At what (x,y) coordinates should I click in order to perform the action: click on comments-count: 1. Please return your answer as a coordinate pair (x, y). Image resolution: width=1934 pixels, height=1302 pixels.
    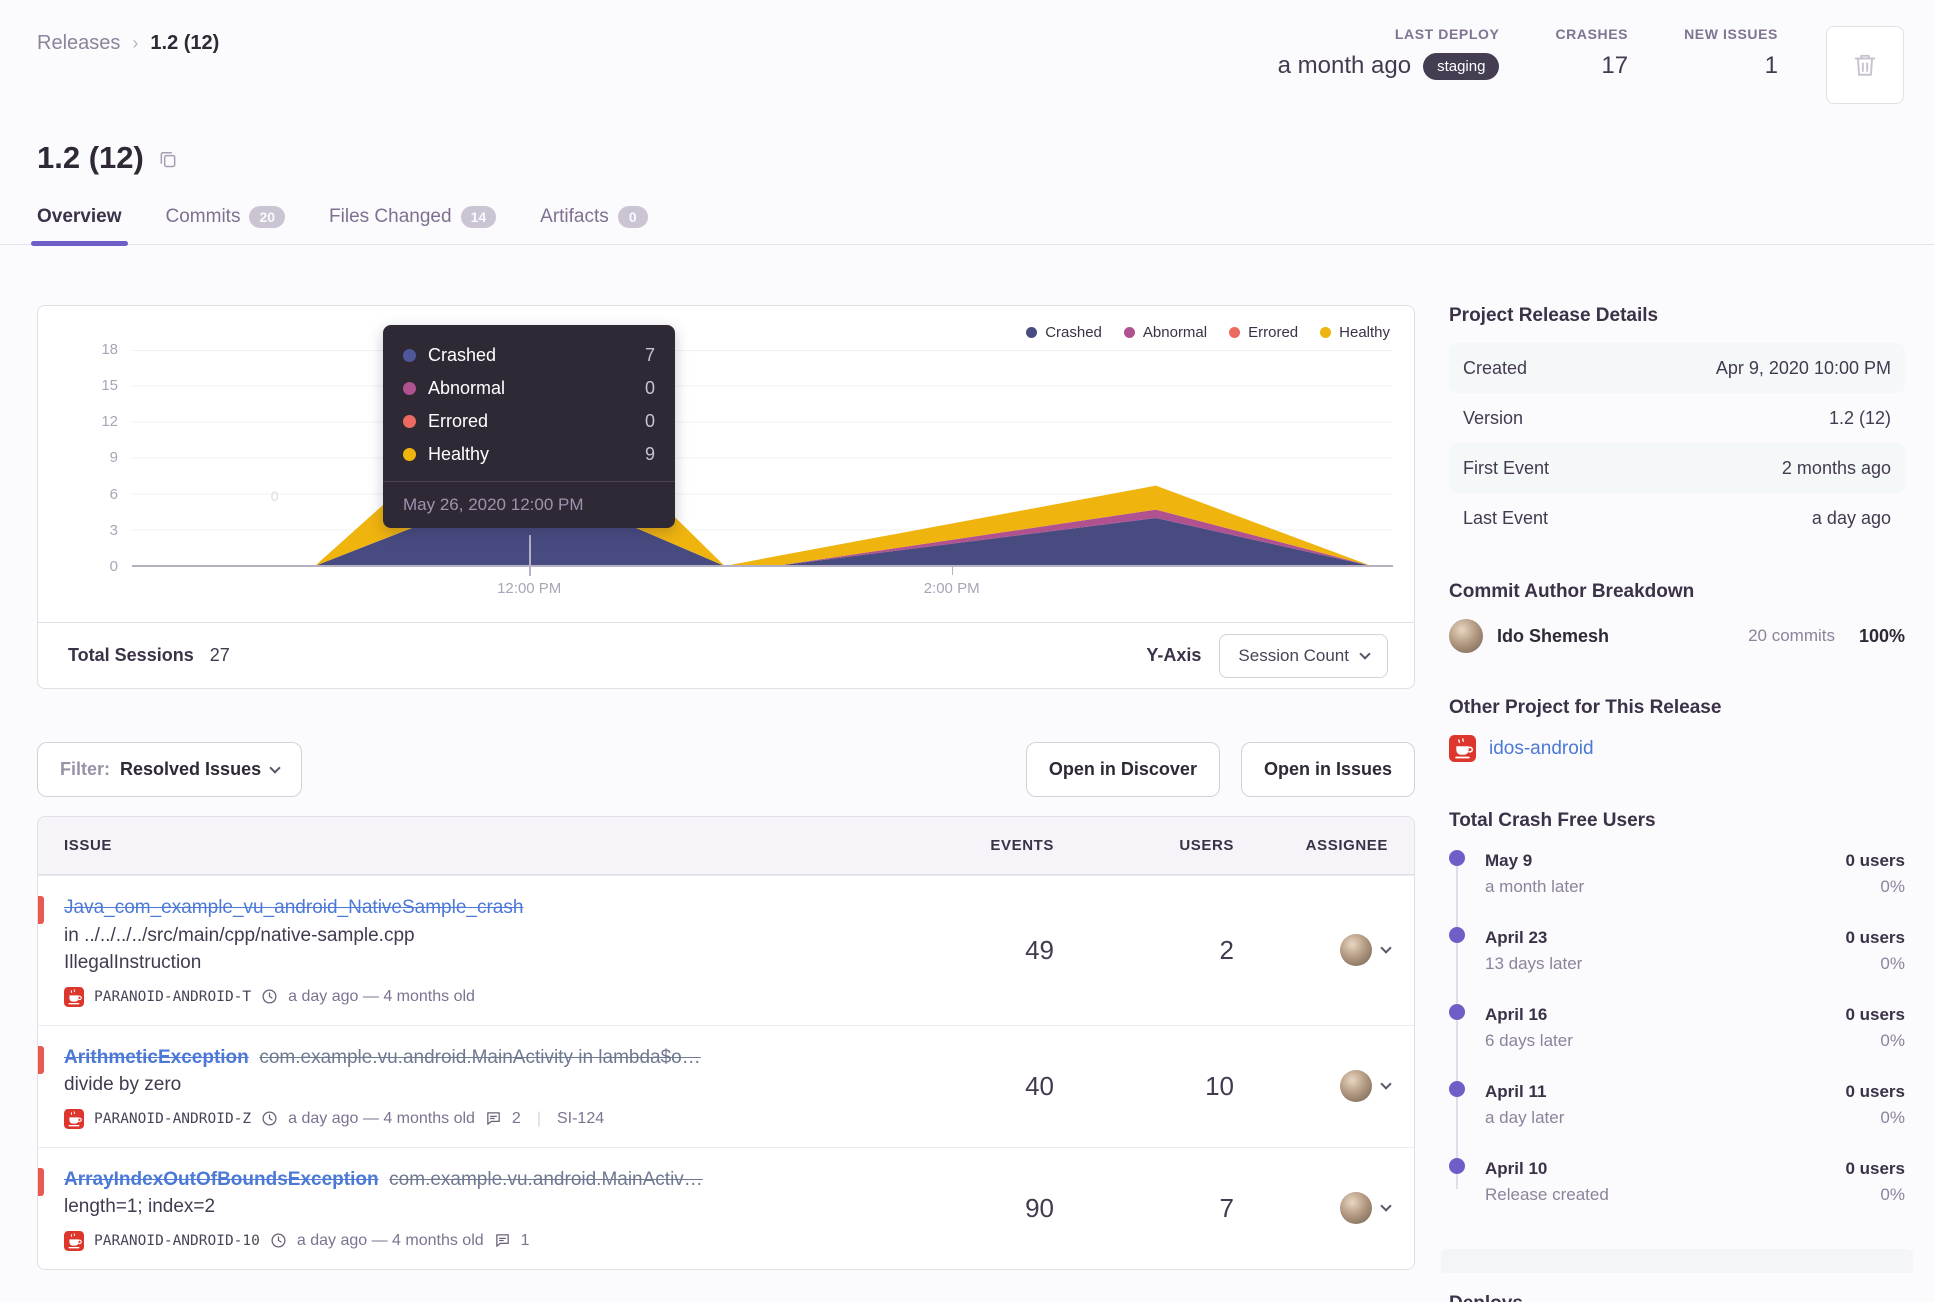
    Looking at the image, I should click on (525, 1240).